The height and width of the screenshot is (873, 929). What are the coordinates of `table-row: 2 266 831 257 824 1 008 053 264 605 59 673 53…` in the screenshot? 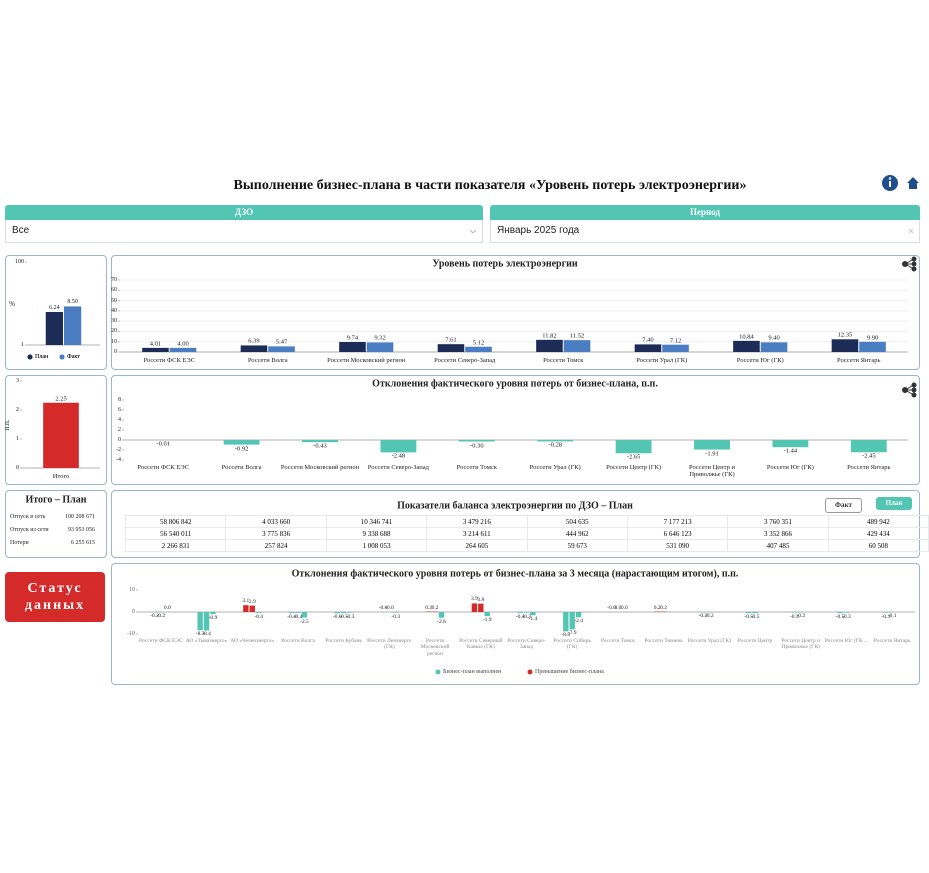 It's located at (526, 545).